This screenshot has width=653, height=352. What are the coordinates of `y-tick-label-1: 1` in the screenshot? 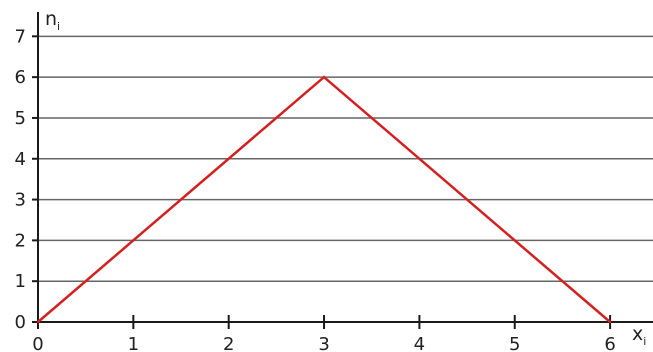 It's located at (20, 281).